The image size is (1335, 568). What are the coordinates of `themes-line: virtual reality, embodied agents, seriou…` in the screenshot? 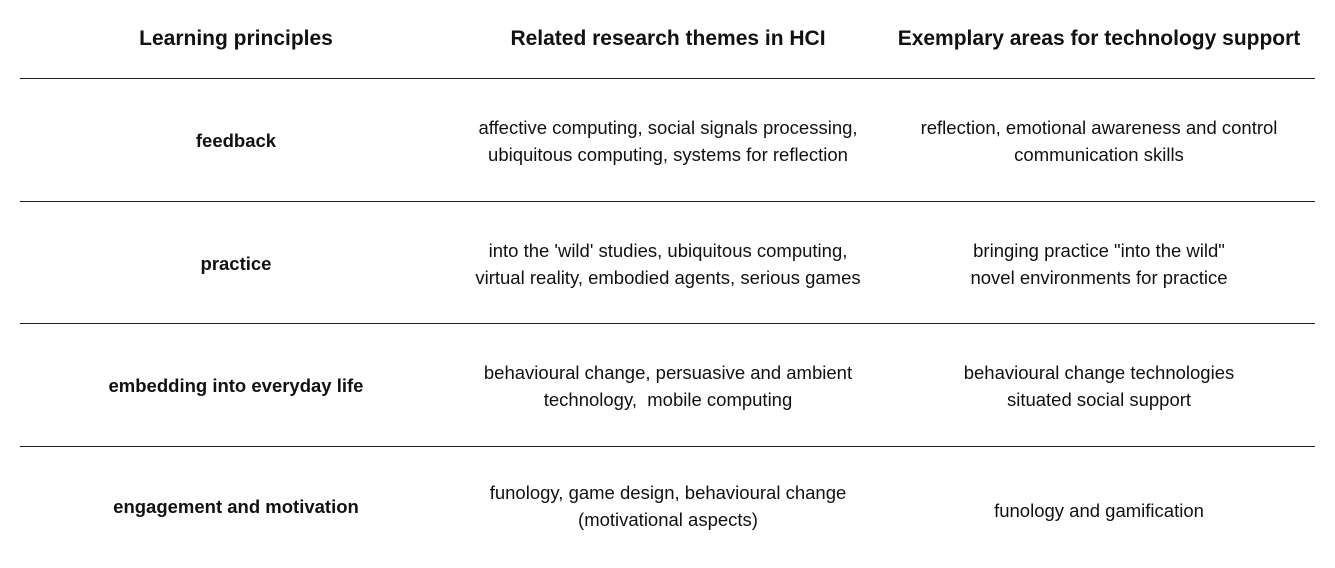 It's located at (668, 277).